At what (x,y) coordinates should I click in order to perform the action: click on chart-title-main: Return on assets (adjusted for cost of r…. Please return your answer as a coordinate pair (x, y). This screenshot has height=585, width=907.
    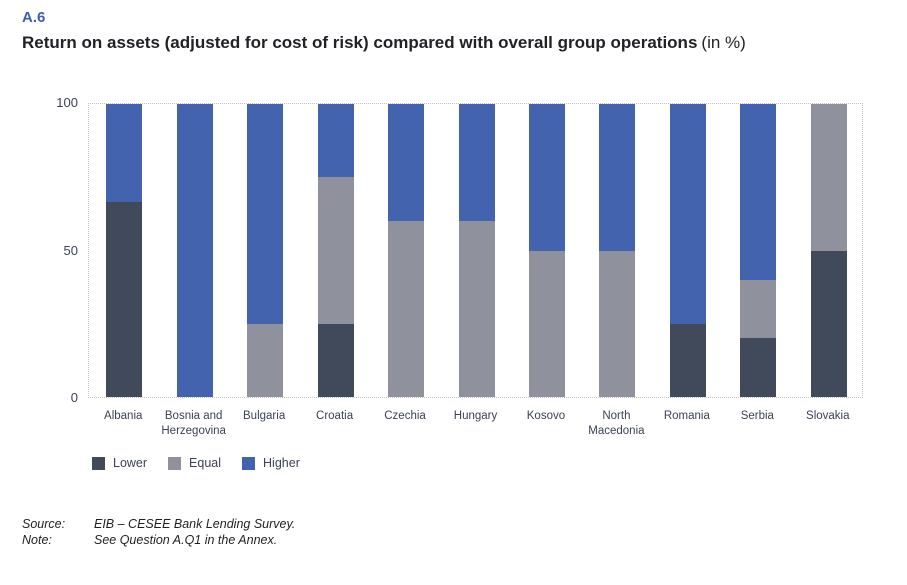
    Looking at the image, I should click on (360, 42).